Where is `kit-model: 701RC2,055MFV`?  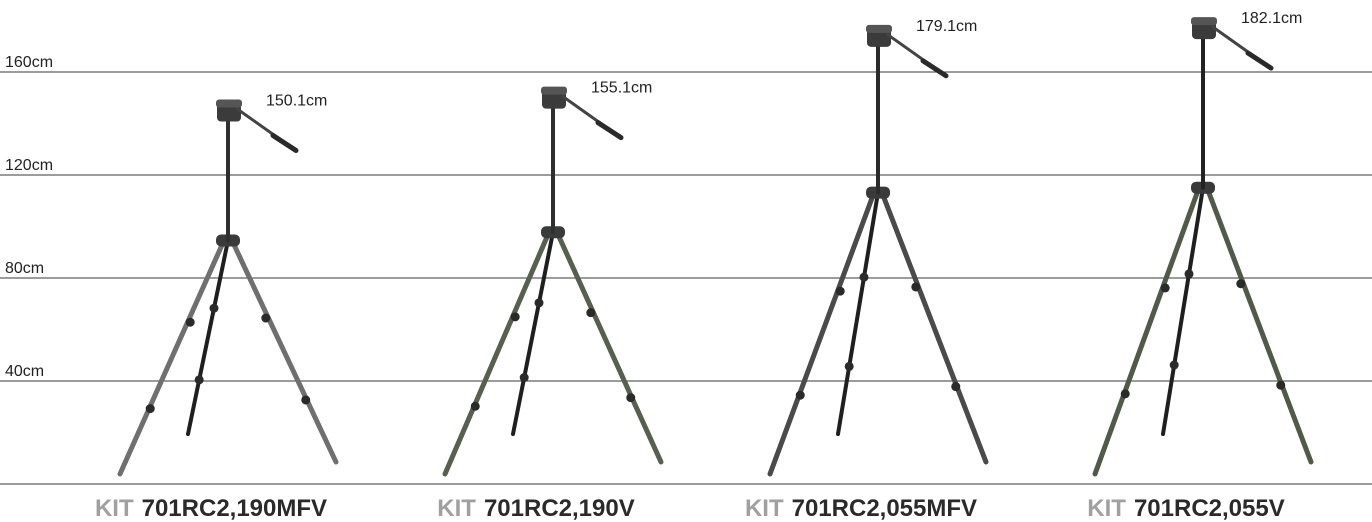 kit-model: 701RC2,055MFV is located at coordinates (884, 508).